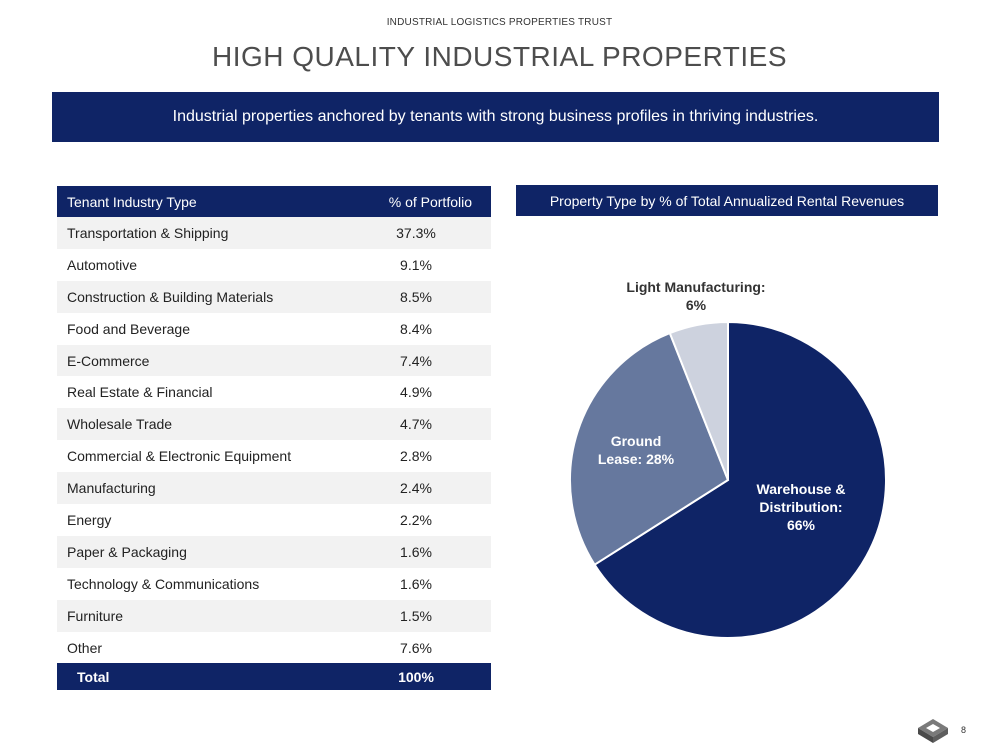  Describe the element at coordinates (416, 233) in the screenshot. I see `percent-cell: 37.3%` at that location.